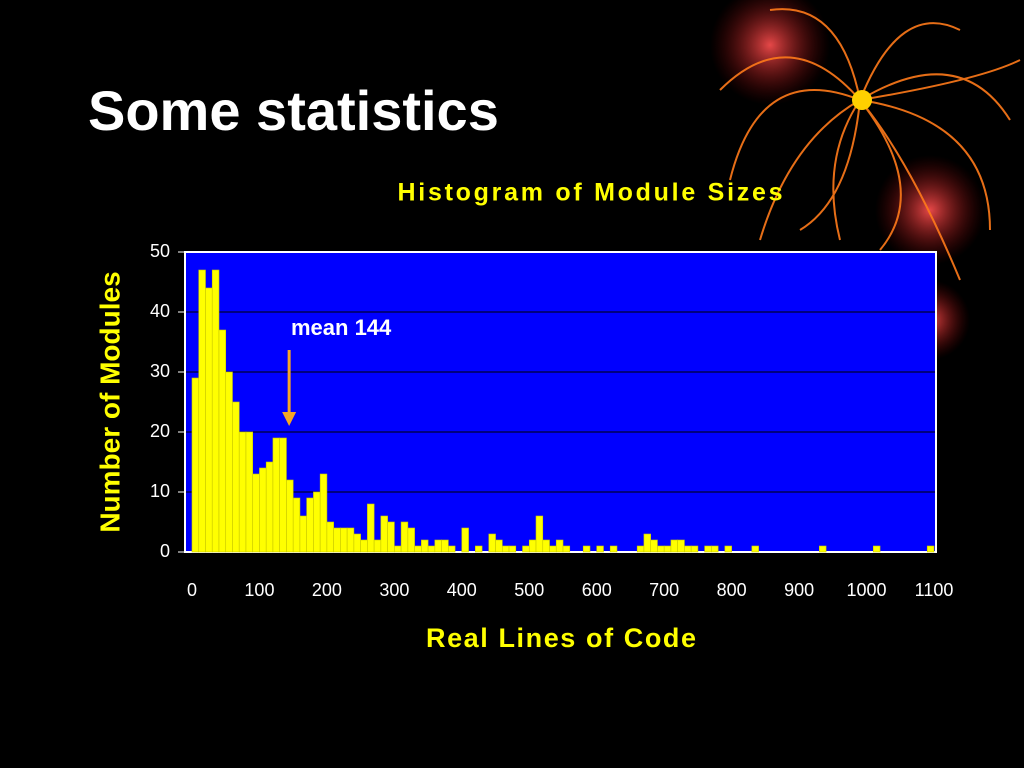 This screenshot has width=1024, height=768. I want to click on x-tick-label: 300, so click(394, 590).